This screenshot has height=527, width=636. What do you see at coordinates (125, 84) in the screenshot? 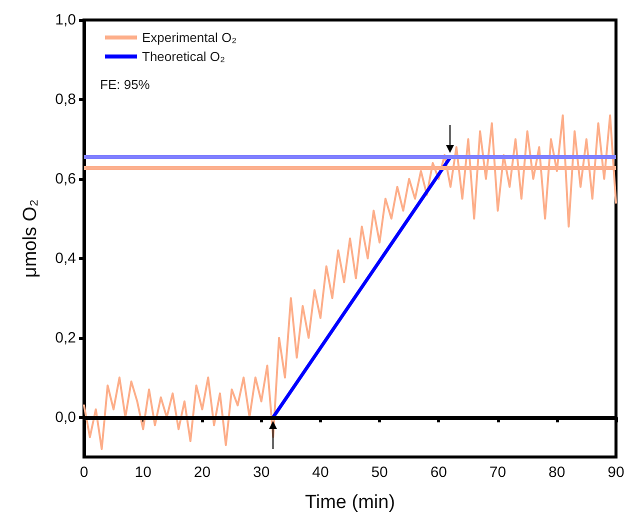
I see `annotation: FE: 95%` at bounding box center [125, 84].